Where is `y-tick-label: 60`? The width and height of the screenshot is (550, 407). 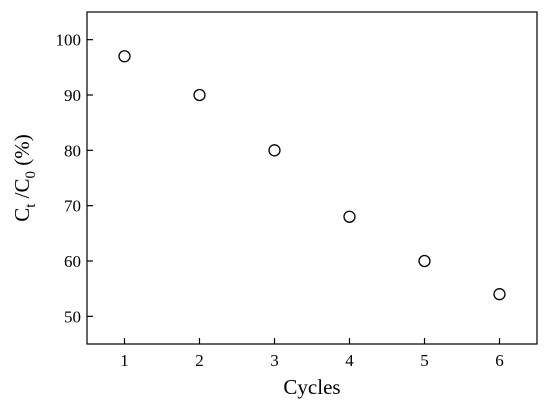
y-tick-label: 60 is located at coordinates (72, 261).